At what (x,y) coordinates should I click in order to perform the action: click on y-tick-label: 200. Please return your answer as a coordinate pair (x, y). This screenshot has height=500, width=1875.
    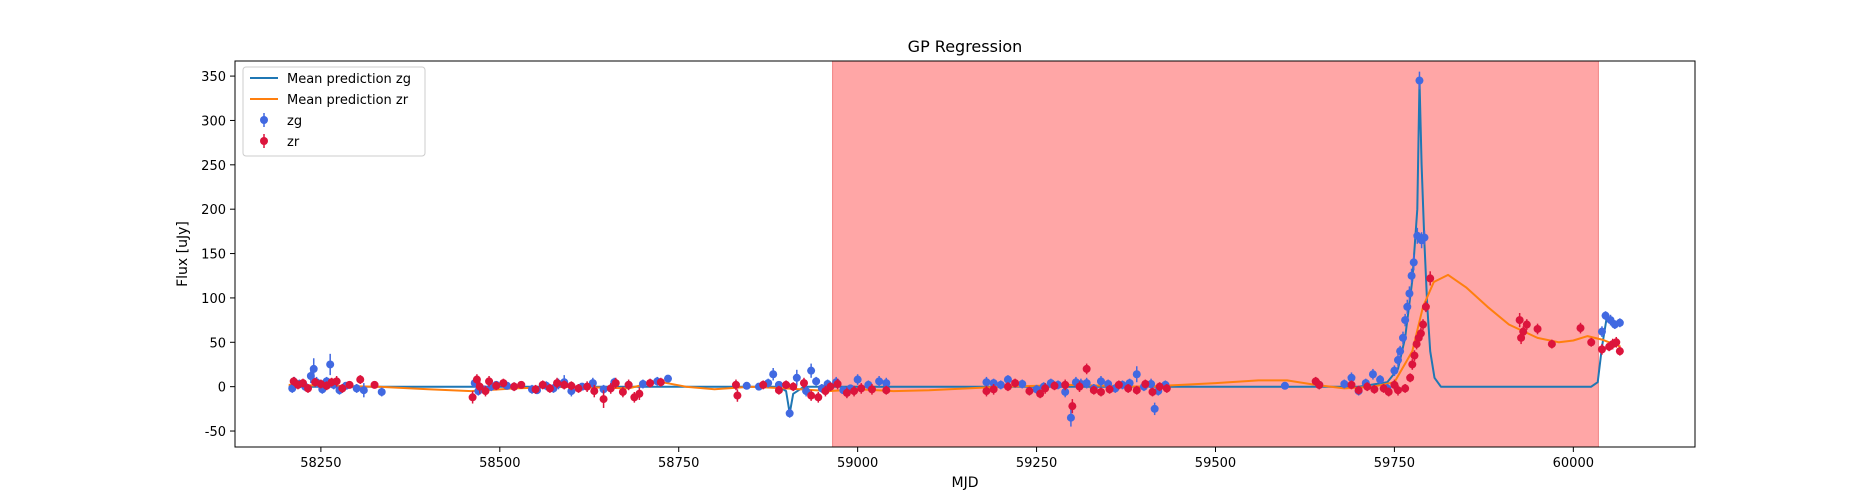
    Looking at the image, I should click on (213, 210).